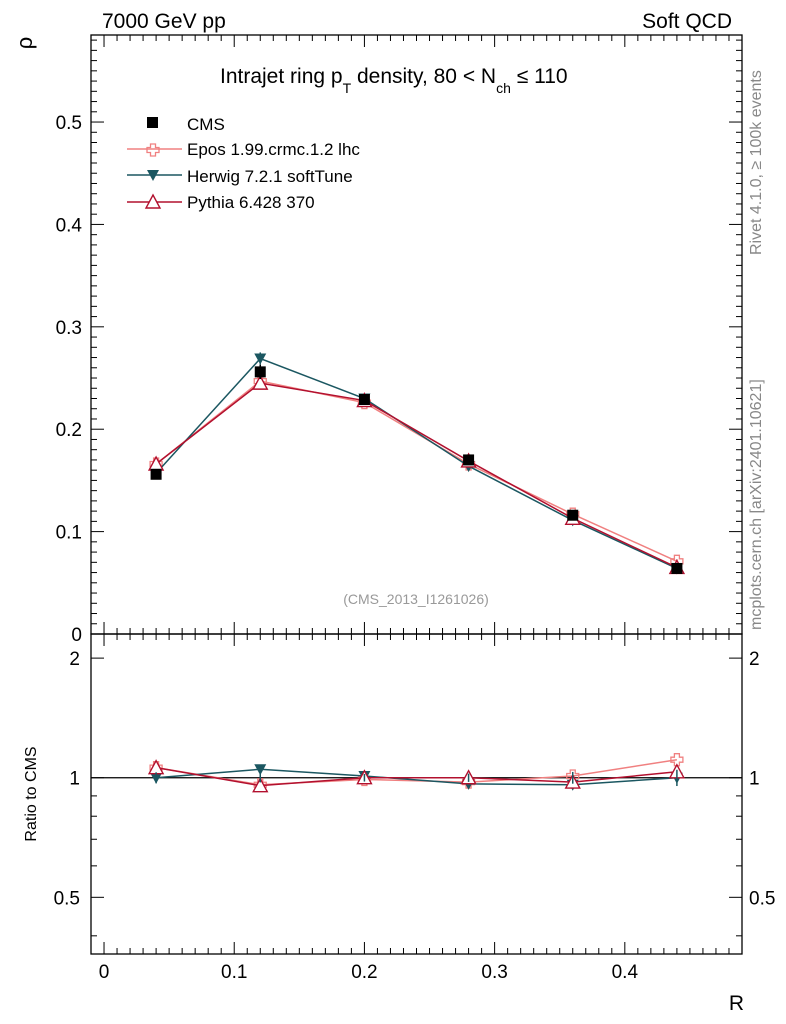 Image resolution: width=786 pixels, height=1024 pixels. I want to click on analysis-watermark: (CMS_2013_I1261026), so click(416, 599).